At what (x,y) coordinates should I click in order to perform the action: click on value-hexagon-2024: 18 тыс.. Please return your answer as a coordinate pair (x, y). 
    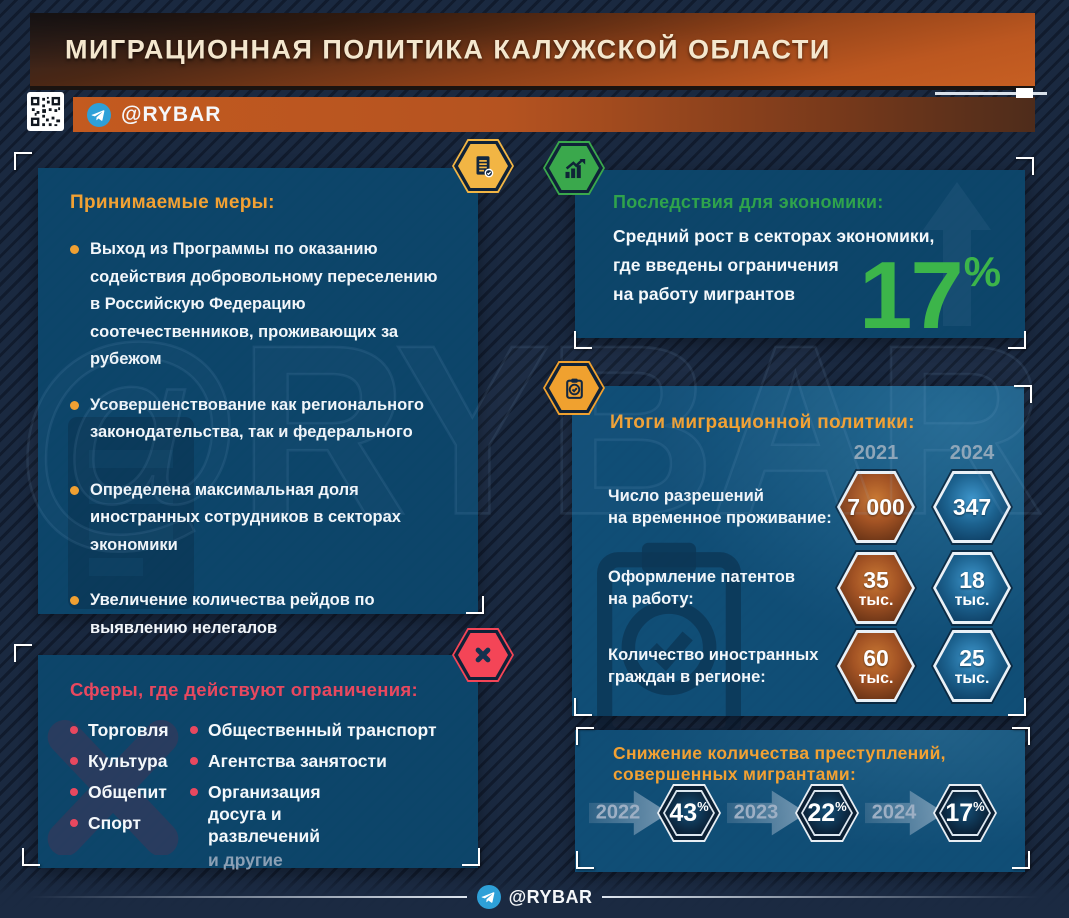
    Looking at the image, I should click on (972, 588).